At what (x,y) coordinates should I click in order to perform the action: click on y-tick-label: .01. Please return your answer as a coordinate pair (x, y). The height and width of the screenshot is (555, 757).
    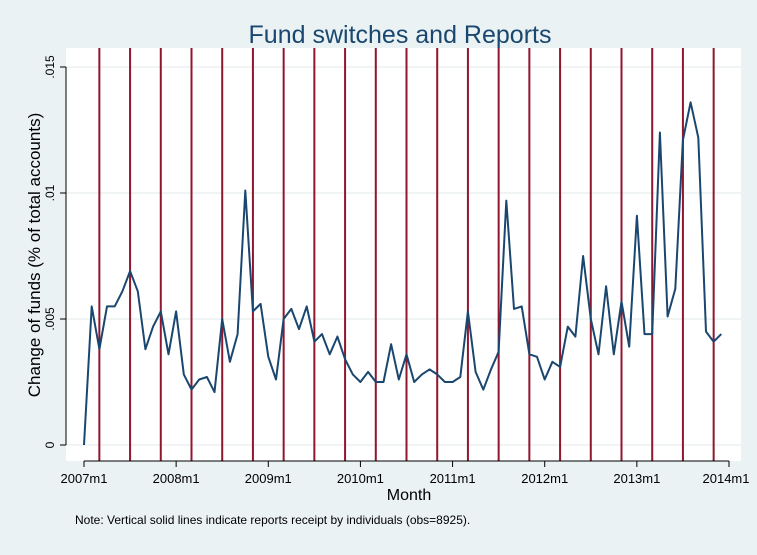
    Looking at the image, I should click on (50, 192).